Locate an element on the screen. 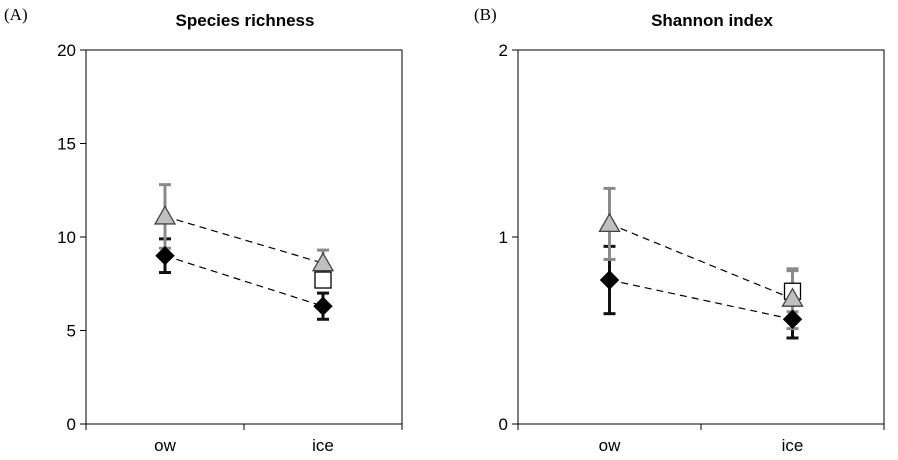 Image resolution: width=898 pixels, height=460 pixels. panel-a-y-tick-label: 5 is located at coordinates (71, 331).